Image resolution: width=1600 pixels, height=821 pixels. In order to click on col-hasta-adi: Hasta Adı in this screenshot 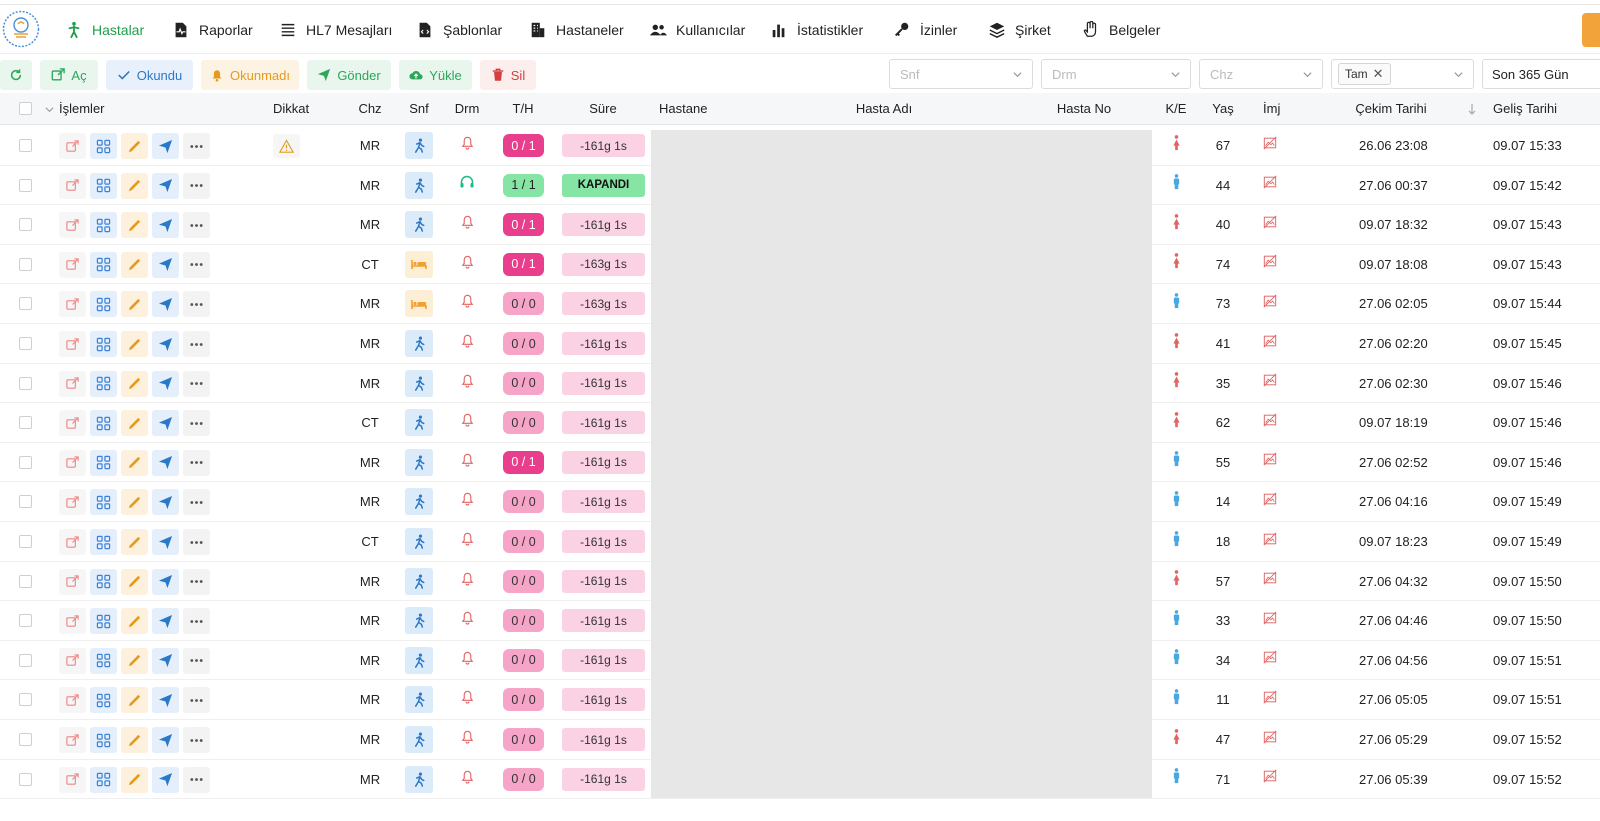, I will do `click(884, 108)`.